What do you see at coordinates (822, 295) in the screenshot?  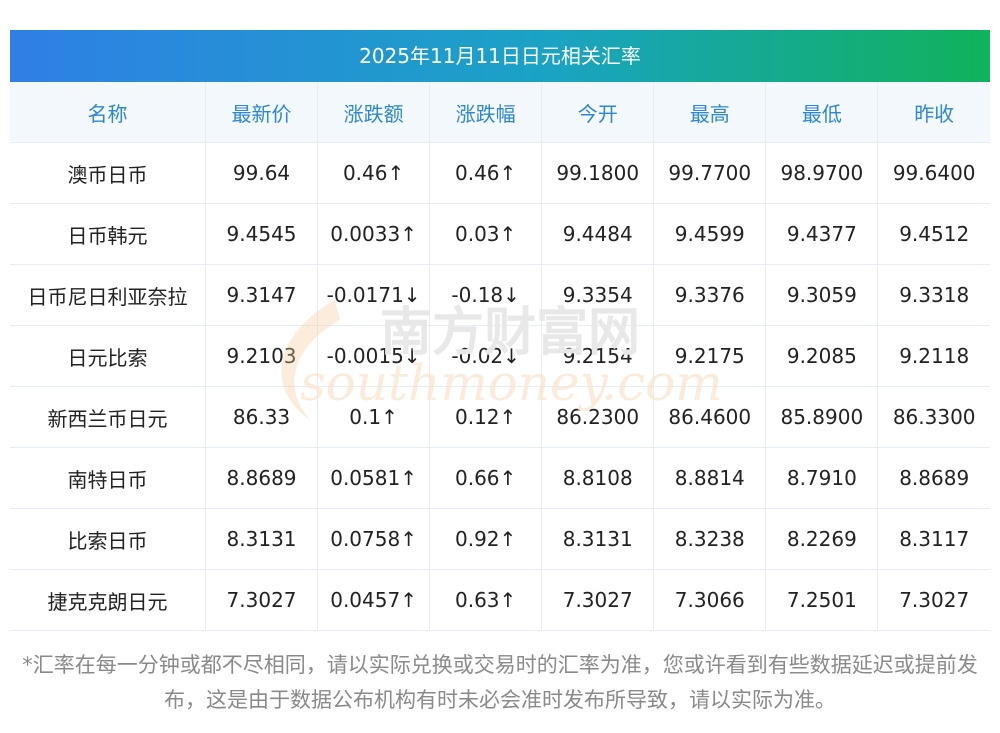 I see `low-price-cell: 9.3059` at bounding box center [822, 295].